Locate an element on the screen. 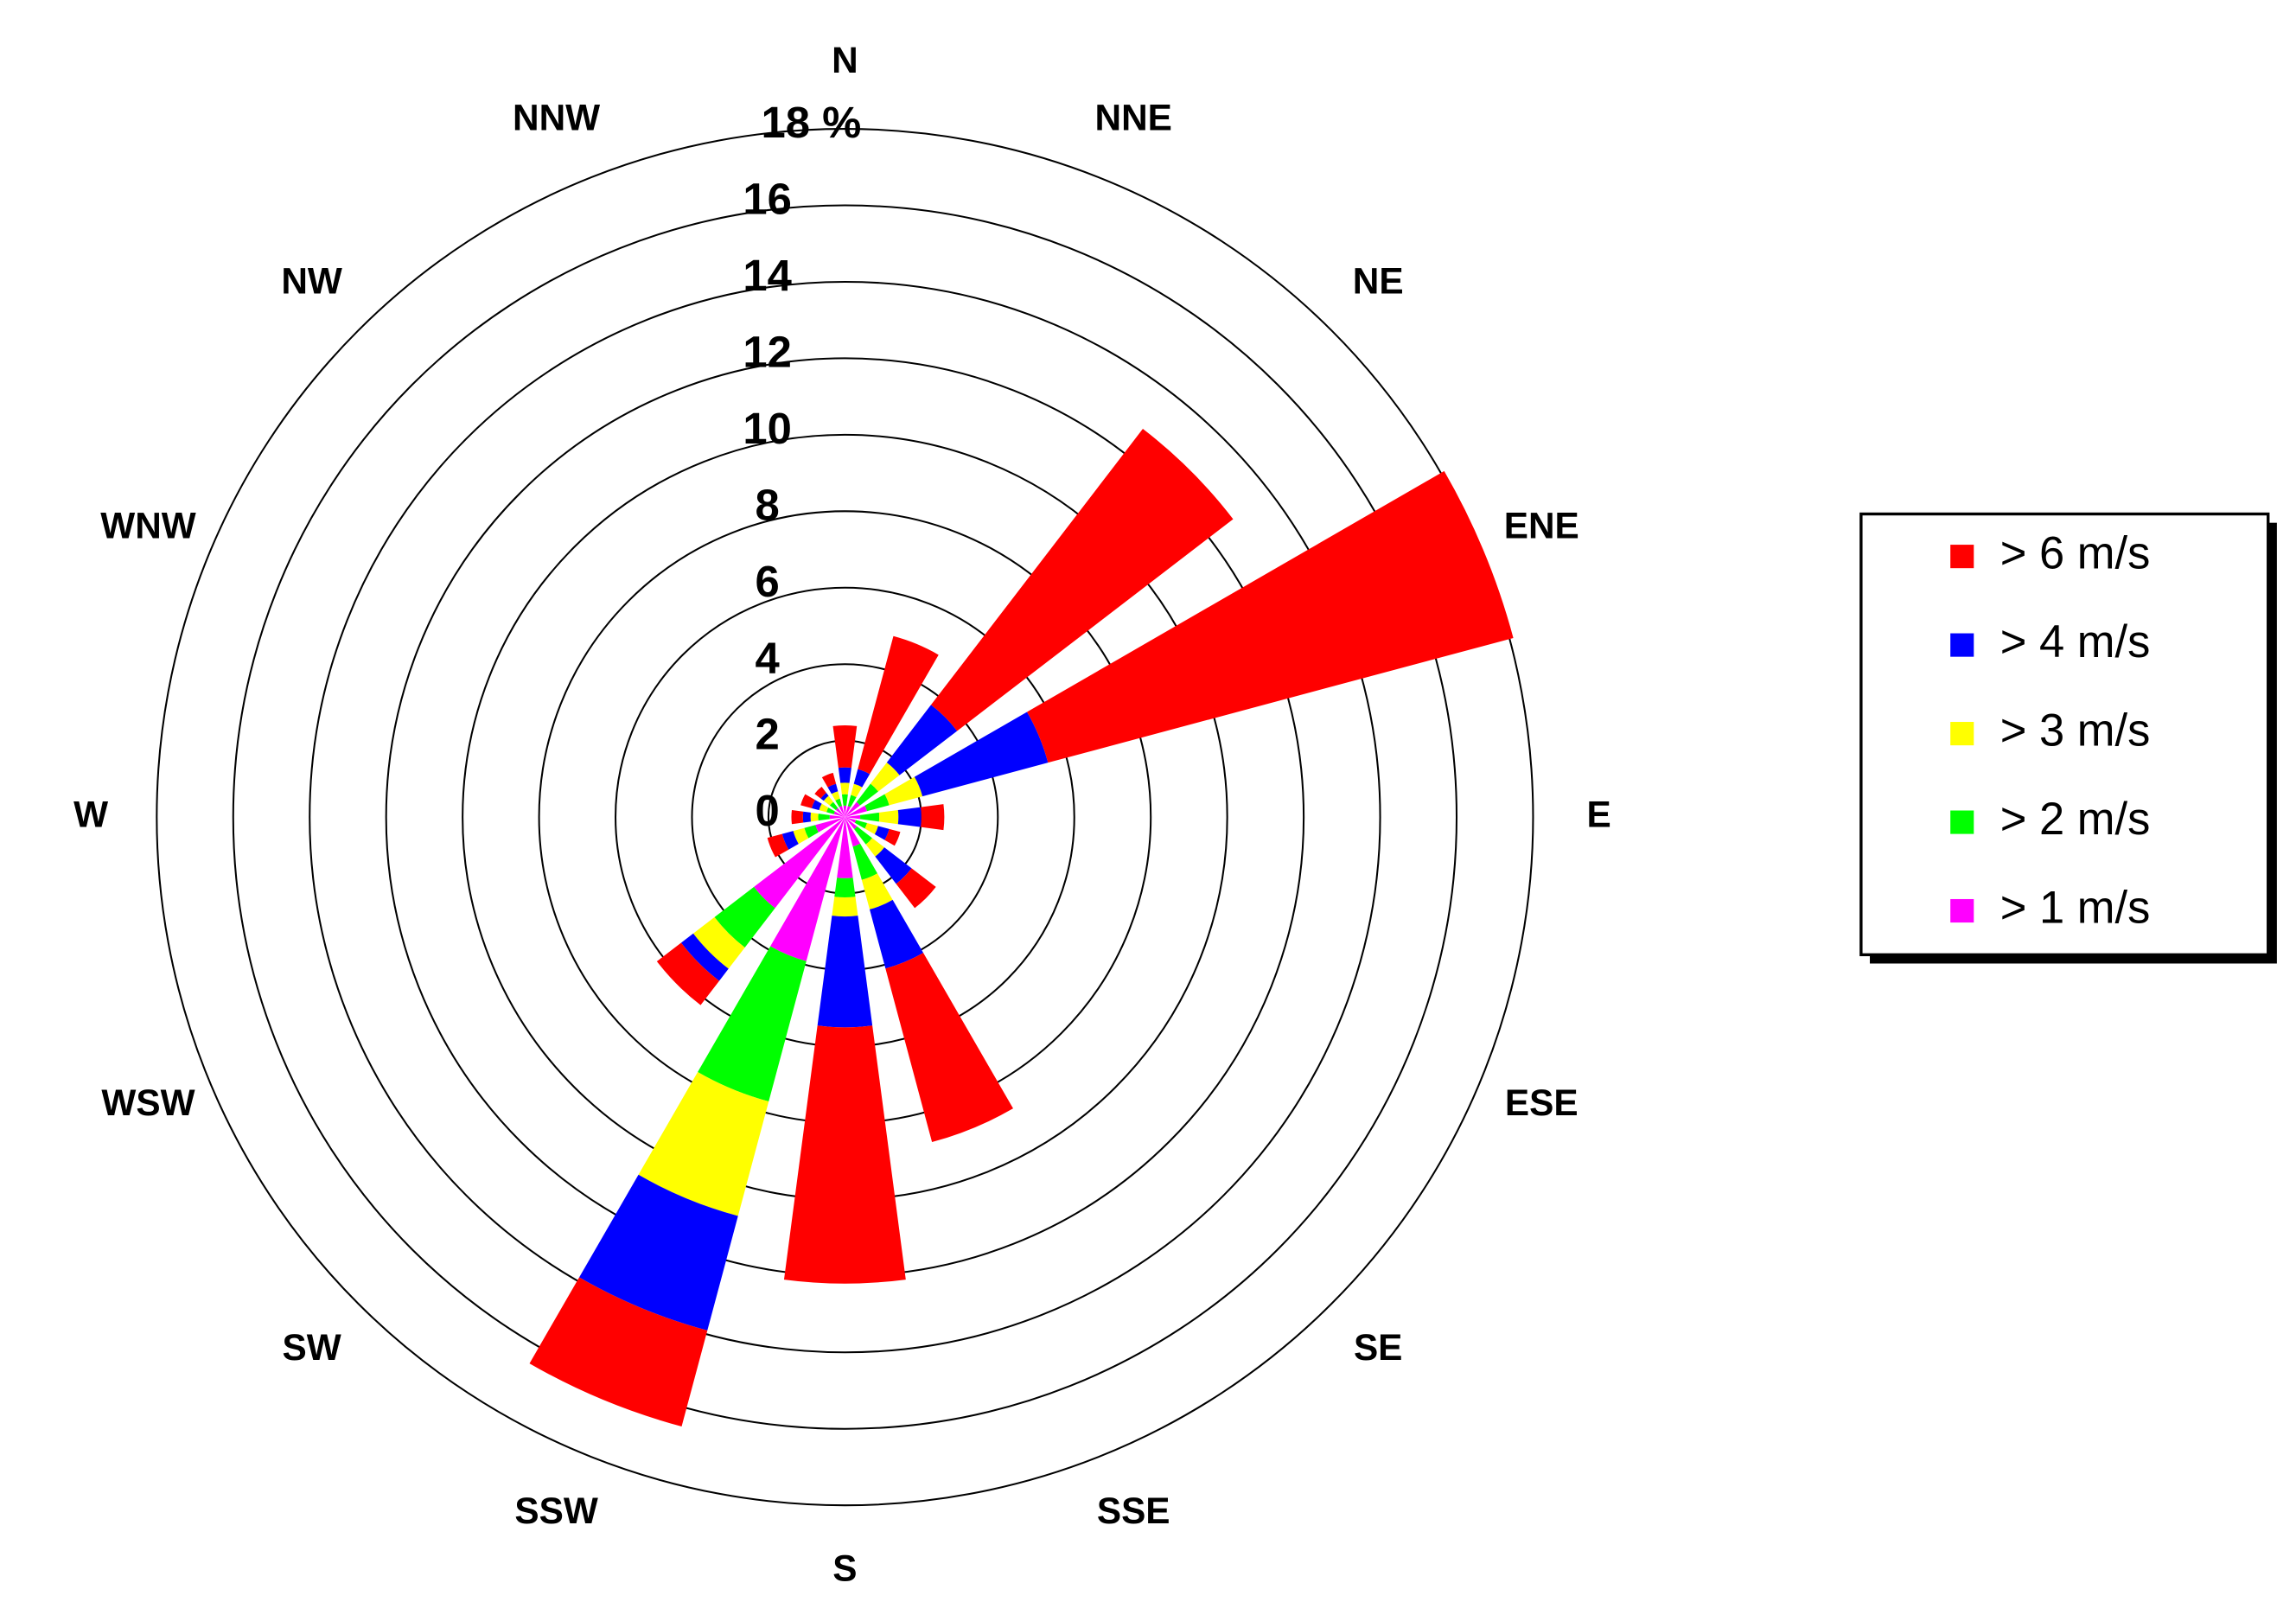  radial-tick-label: 12 is located at coordinates (767, 351).